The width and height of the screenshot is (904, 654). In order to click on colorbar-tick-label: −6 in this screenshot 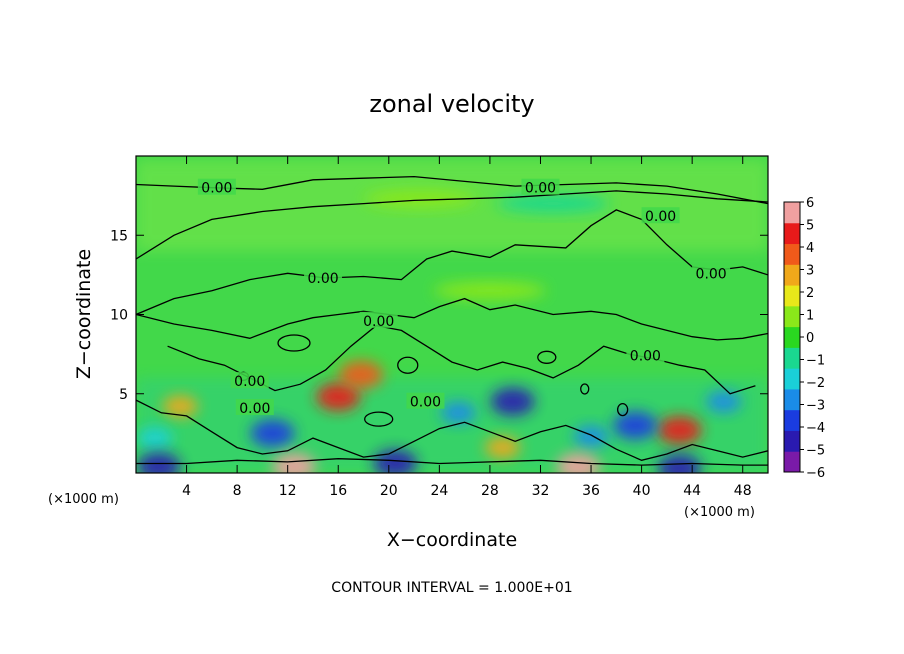, I will do `click(815, 473)`.